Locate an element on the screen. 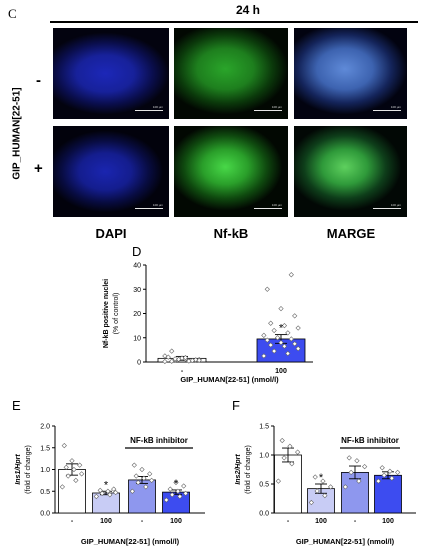 The width and height of the screenshot is (421, 550). y-tick-label: 2.0 is located at coordinates (45, 427).